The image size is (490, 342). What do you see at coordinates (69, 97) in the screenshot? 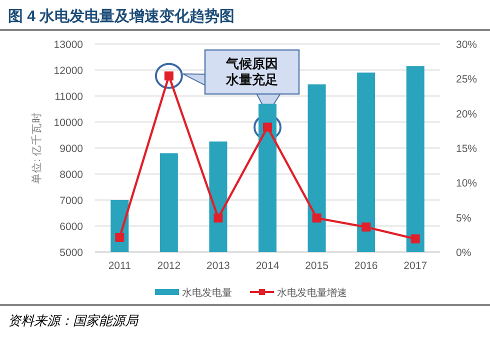
I see `y-tick-label: 11000` at bounding box center [69, 97].